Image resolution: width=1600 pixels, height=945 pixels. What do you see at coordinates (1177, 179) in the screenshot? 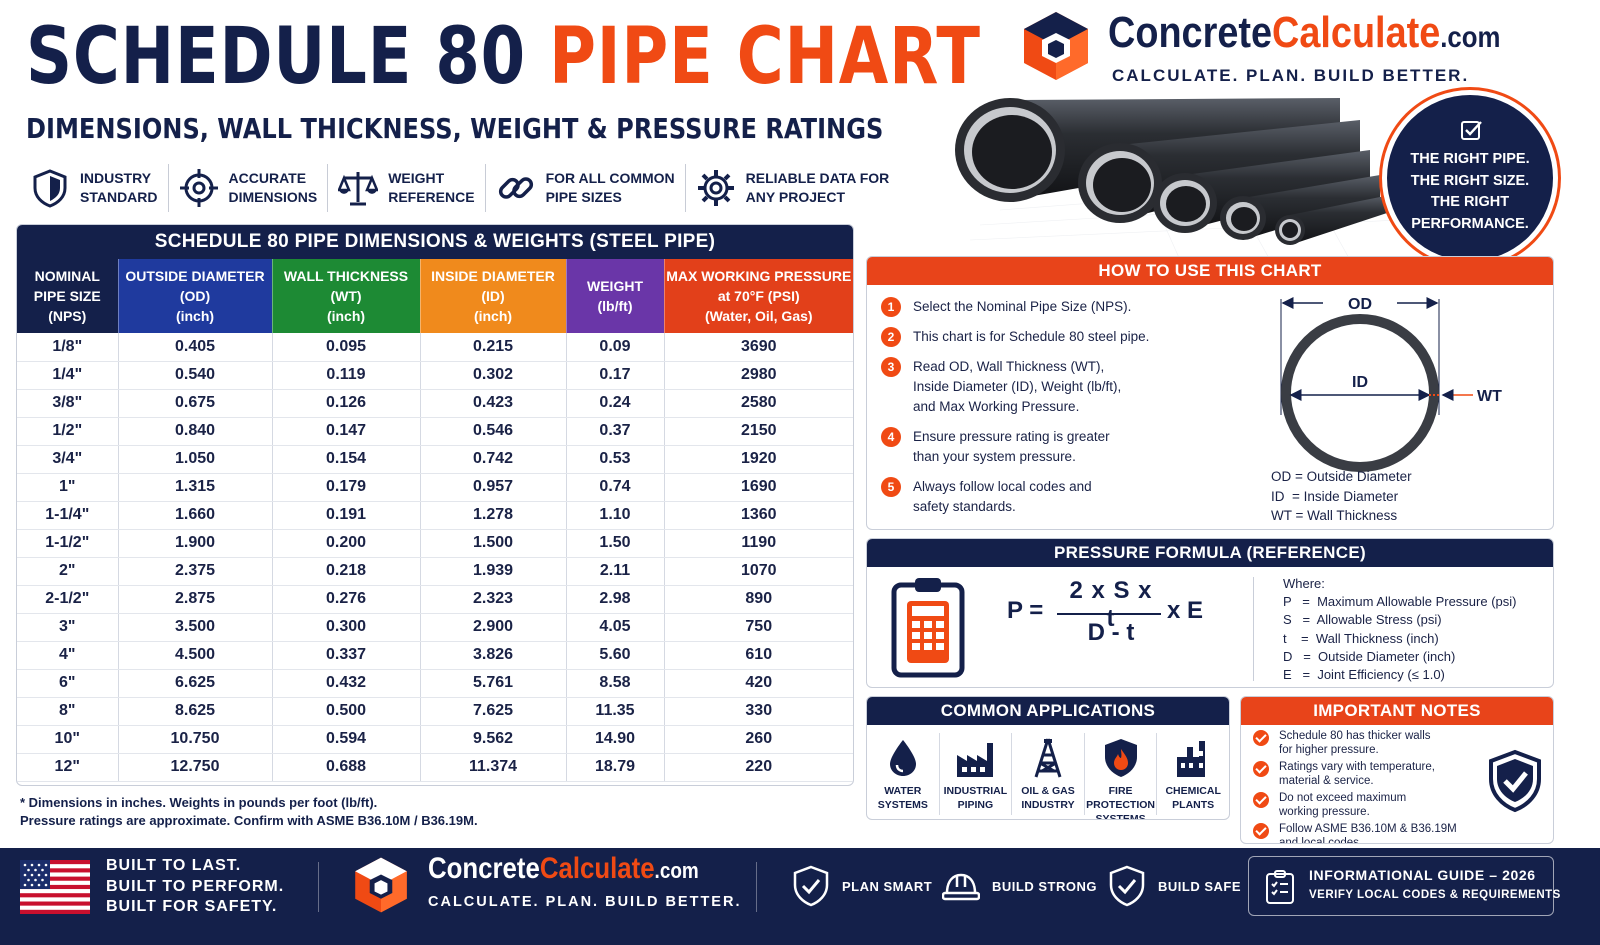
I see `pipes-illustration` at bounding box center [1177, 179].